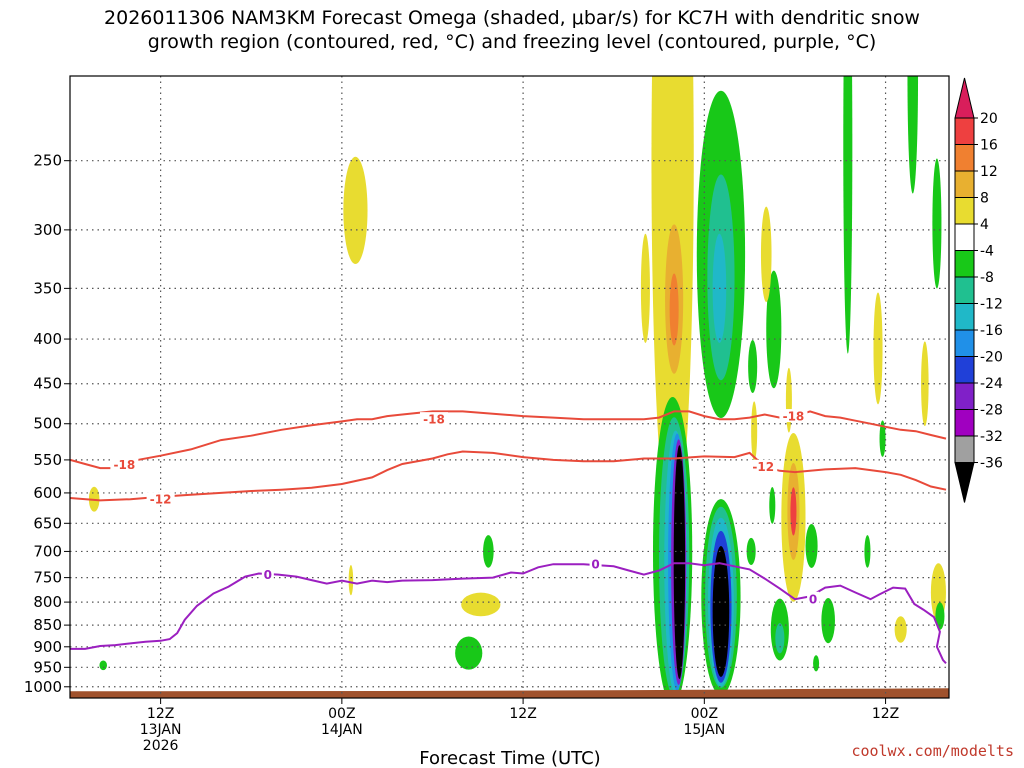 This screenshot has height=768, width=1024. Describe the element at coordinates (989, 146) in the screenshot. I see `colorbar-label-1: 16` at that location.